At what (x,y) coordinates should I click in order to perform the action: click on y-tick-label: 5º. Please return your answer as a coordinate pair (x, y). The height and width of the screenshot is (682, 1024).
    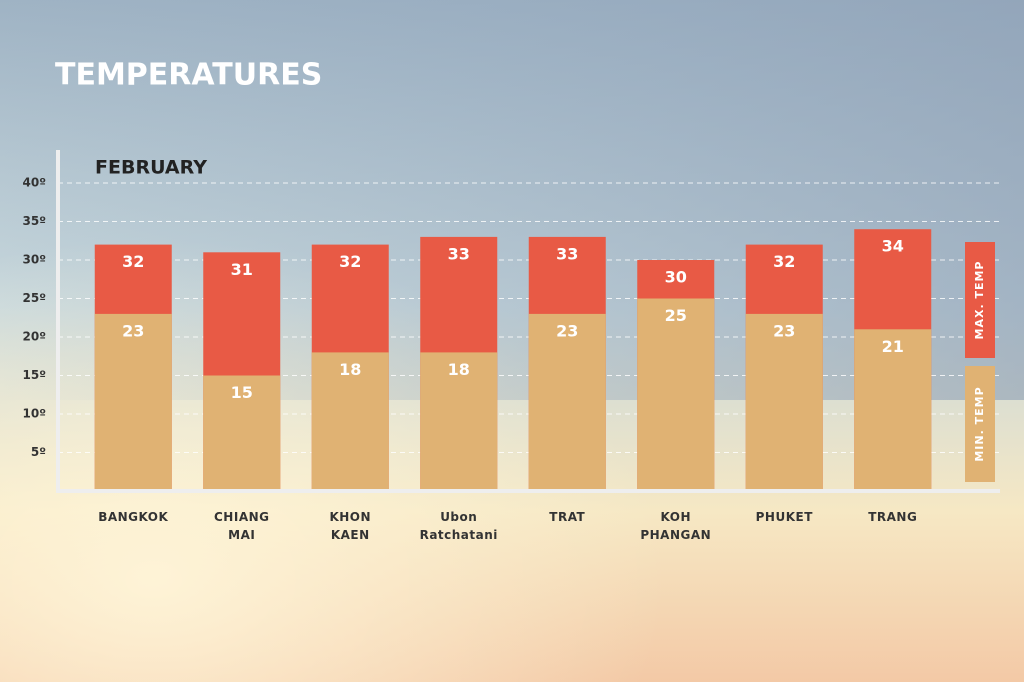
    Looking at the image, I should click on (38, 452).